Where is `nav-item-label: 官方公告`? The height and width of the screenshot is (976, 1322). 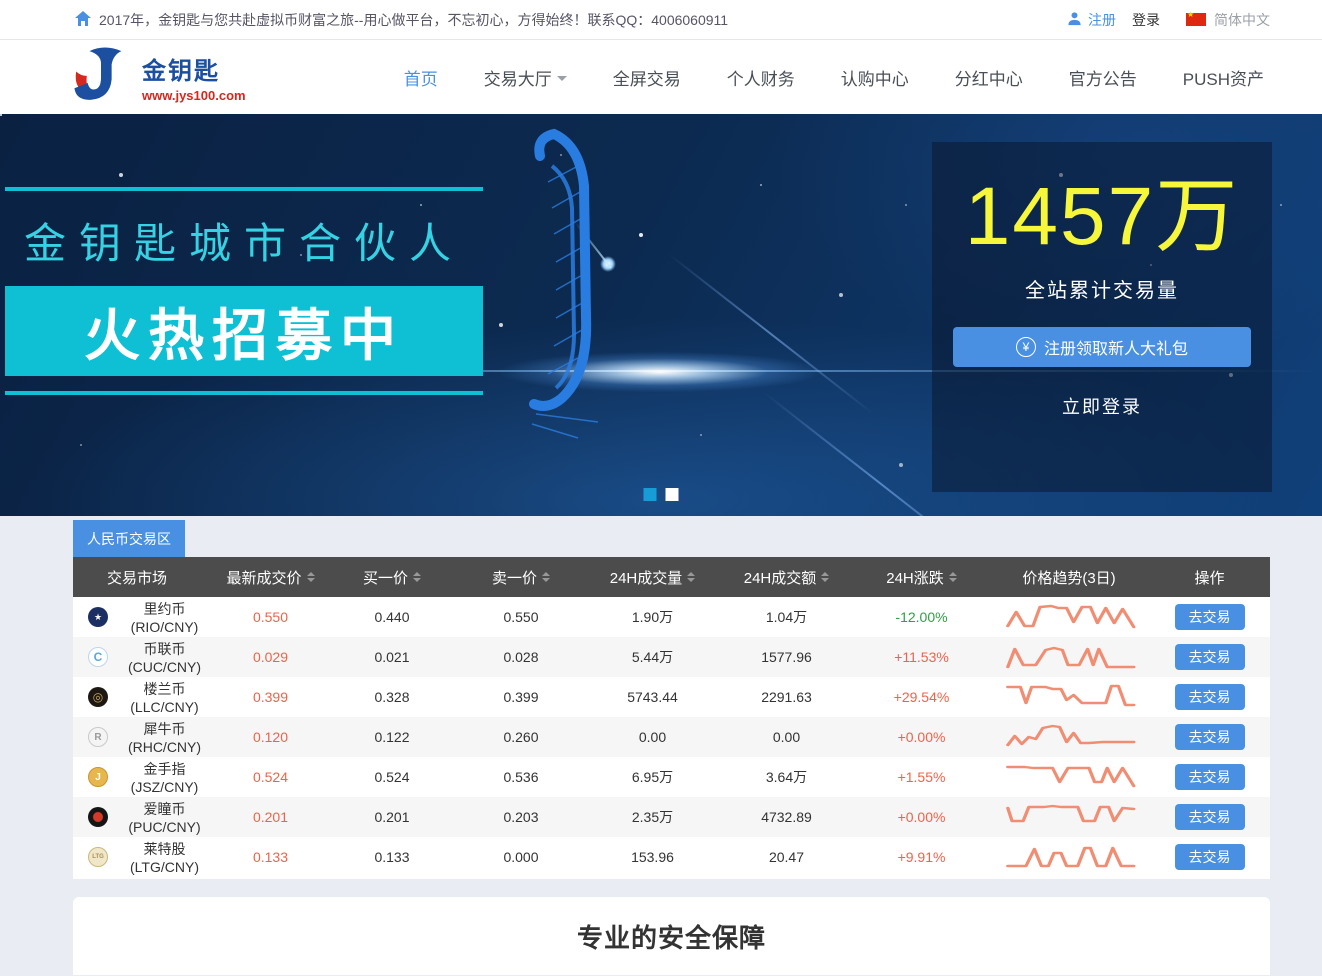 nav-item-label: 官方公告 is located at coordinates (1102, 79).